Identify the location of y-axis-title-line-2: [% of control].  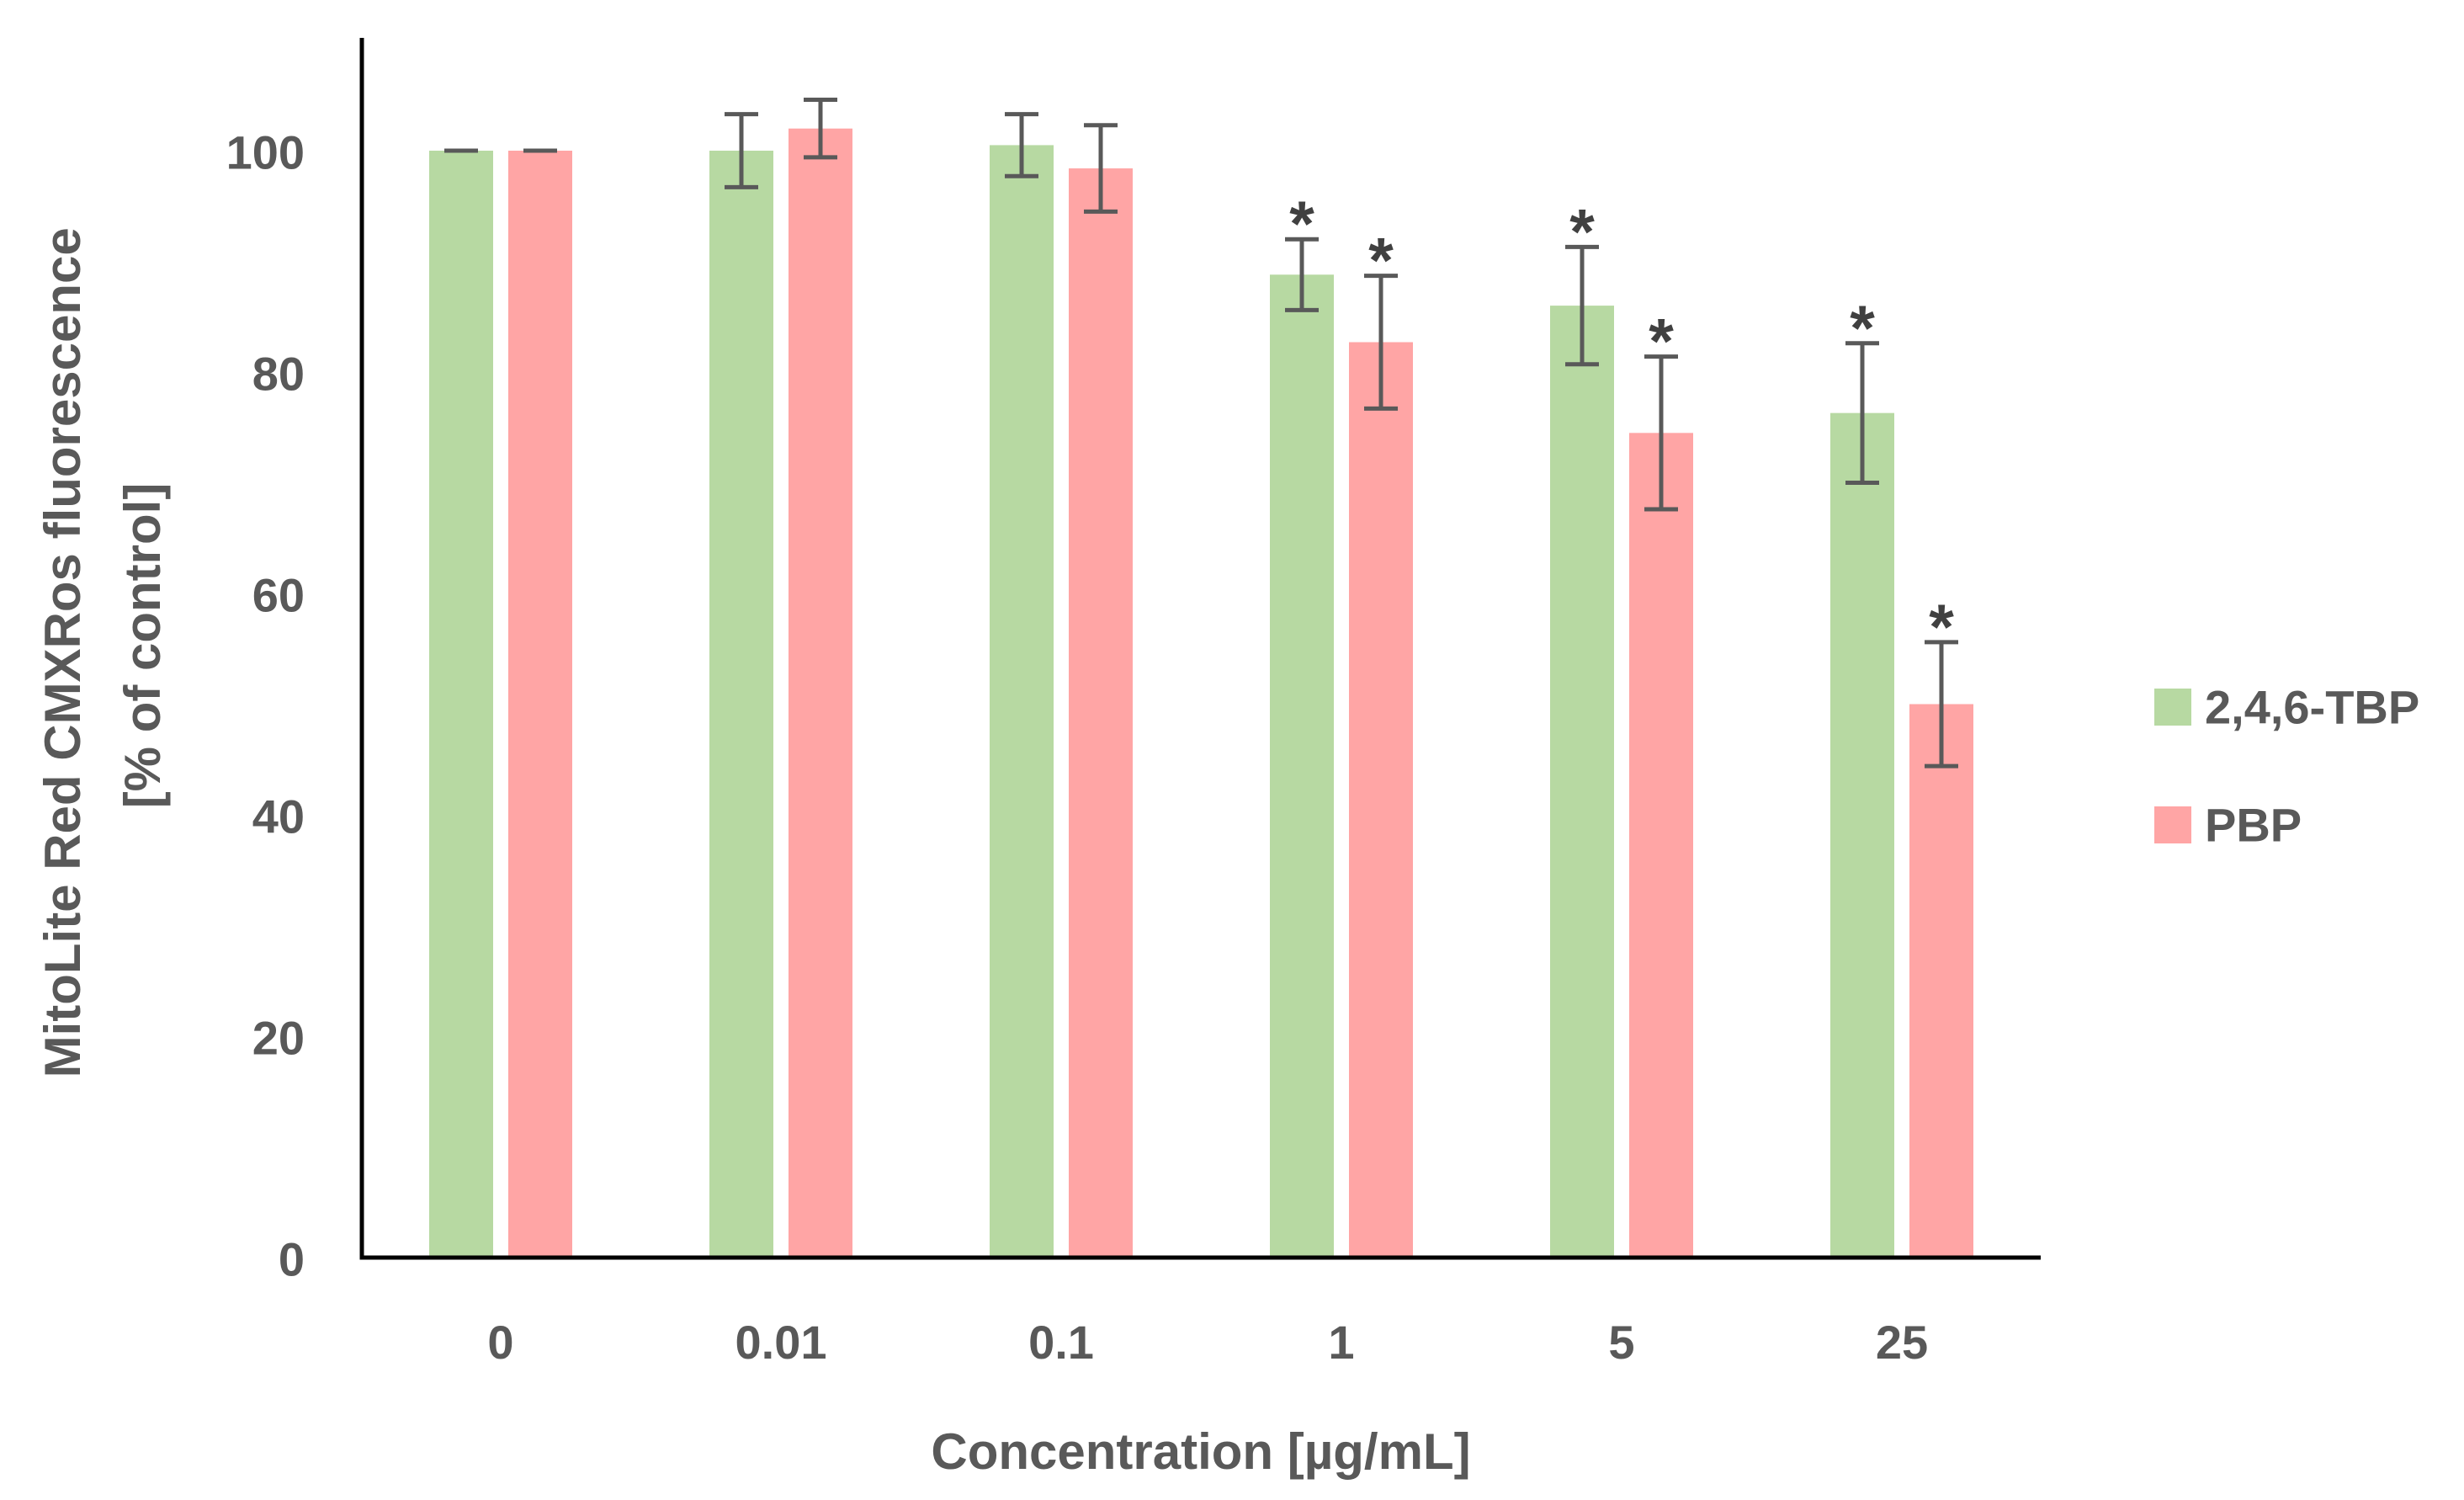
(142, 646).